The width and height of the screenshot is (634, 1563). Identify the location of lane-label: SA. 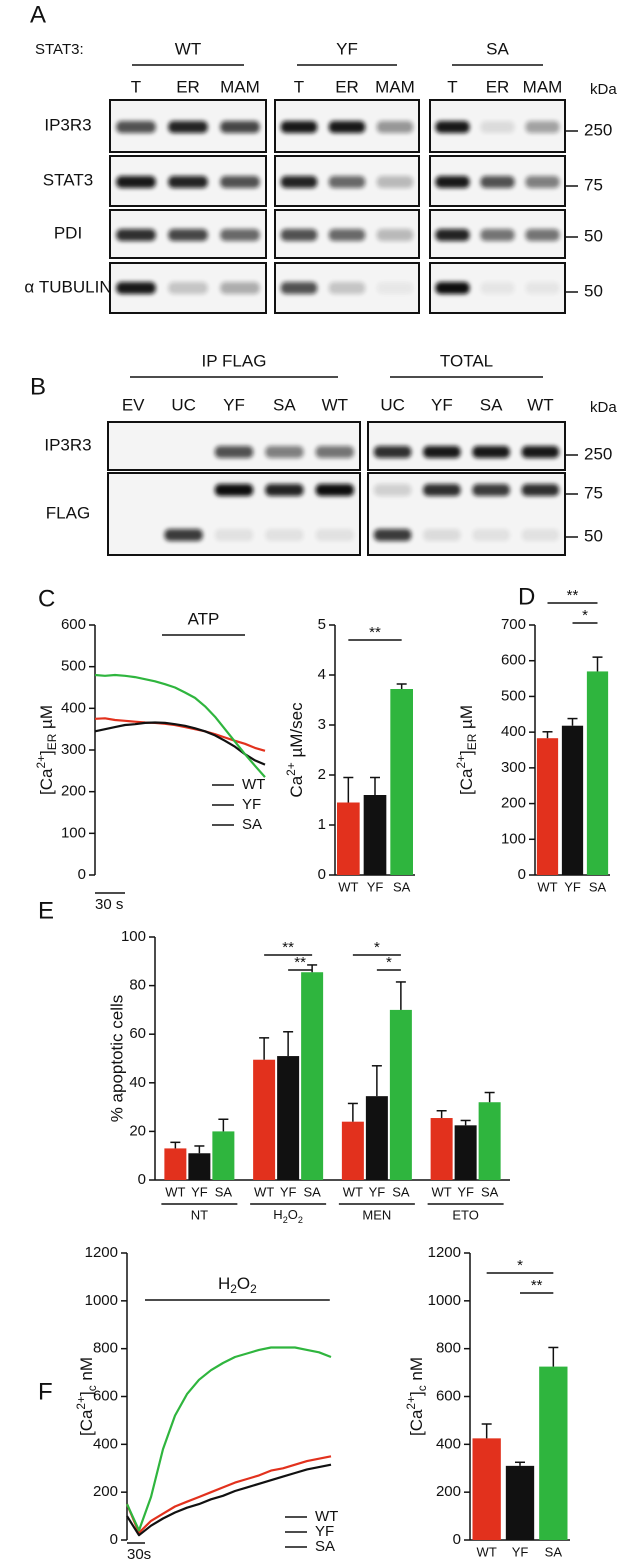
(491, 404).